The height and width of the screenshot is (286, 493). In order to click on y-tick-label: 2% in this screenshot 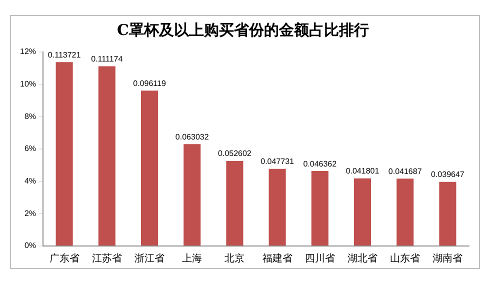, I will do `click(30, 213)`.